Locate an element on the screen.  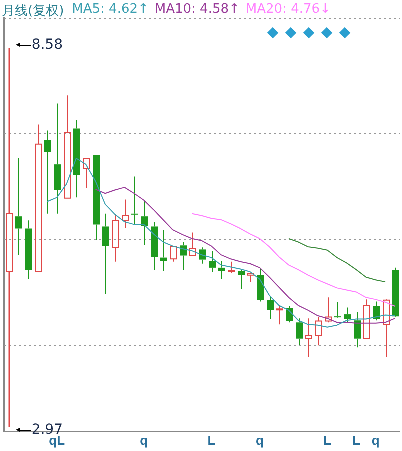
chart-title: 月线(复权) is located at coordinates (33, 11).